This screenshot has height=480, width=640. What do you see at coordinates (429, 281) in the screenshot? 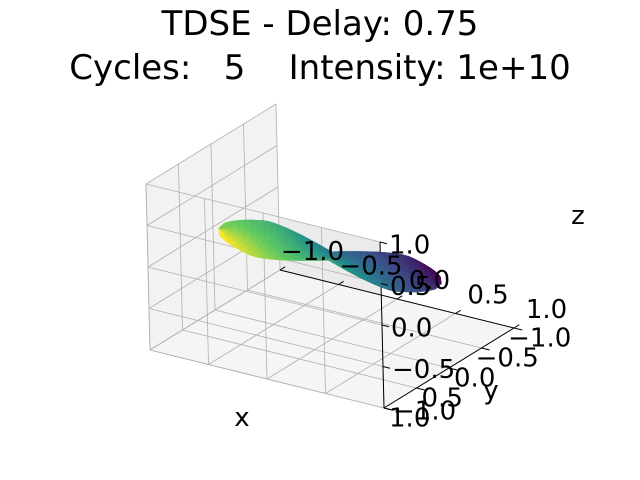
I see `x-tick-label: 0.0` at bounding box center [429, 281].